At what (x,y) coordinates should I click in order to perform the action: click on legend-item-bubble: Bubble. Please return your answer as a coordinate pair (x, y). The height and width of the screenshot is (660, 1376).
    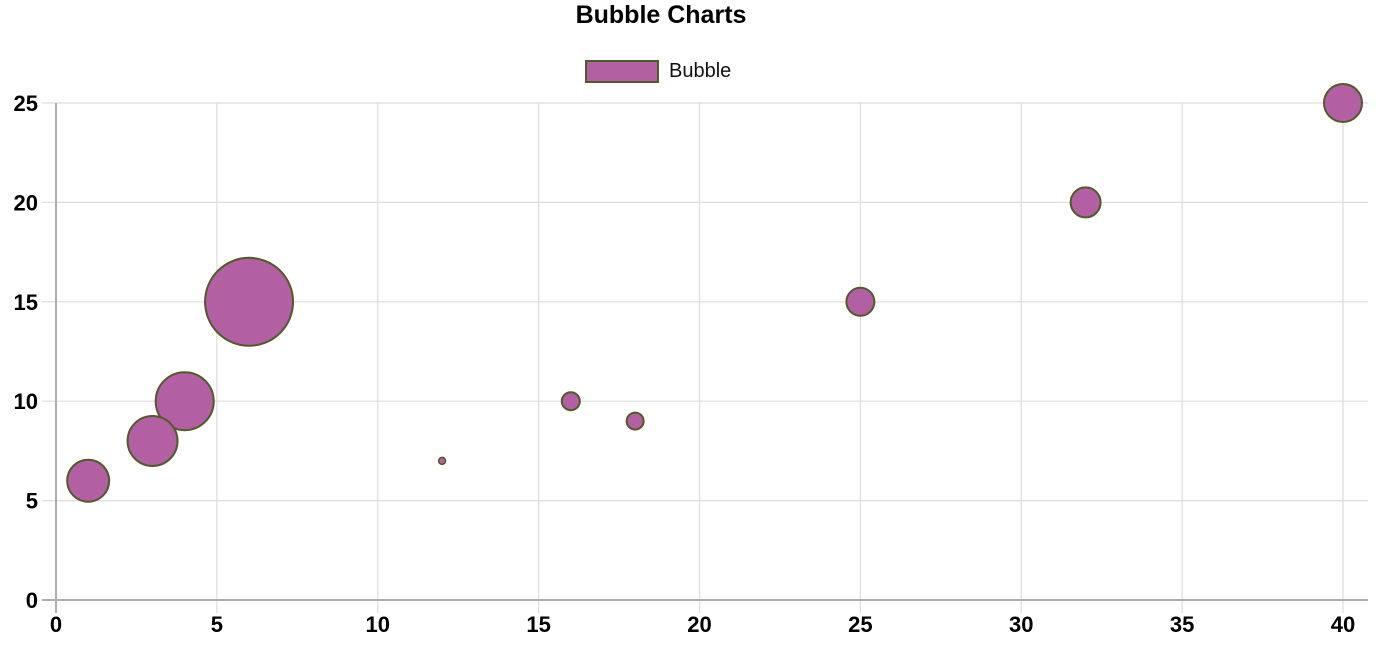
    Looking at the image, I should click on (658, 71).